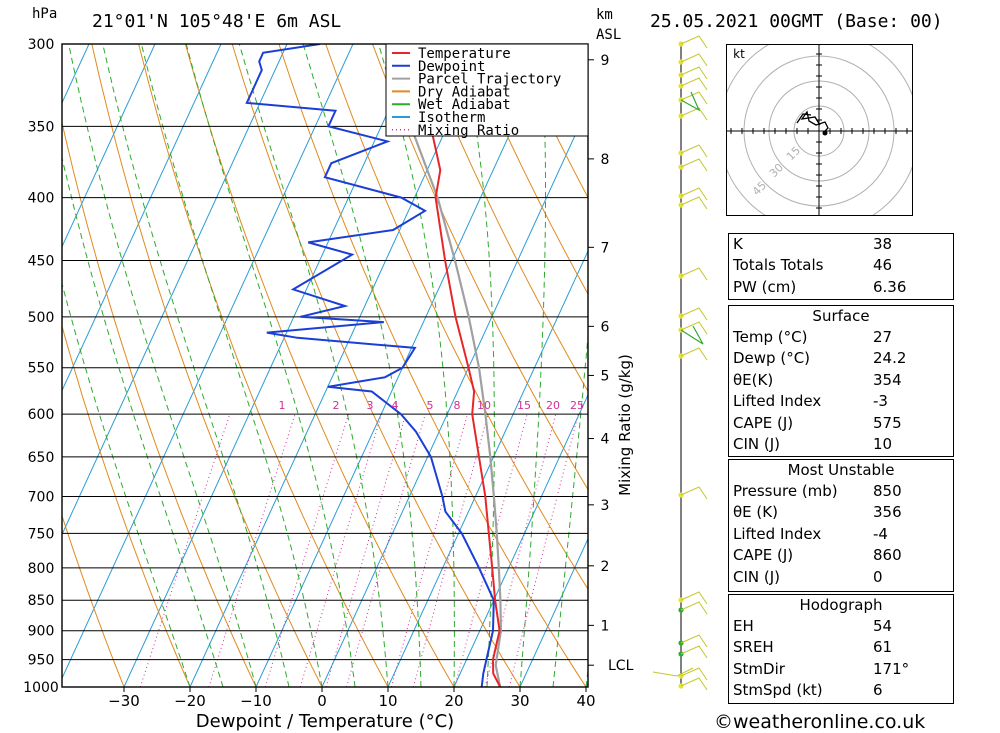 The height and width of the screenshot is (733, 1000). Describe the element at coordinates (759, 668) in the screenshot. I see `index-label: StmDir` at that location.